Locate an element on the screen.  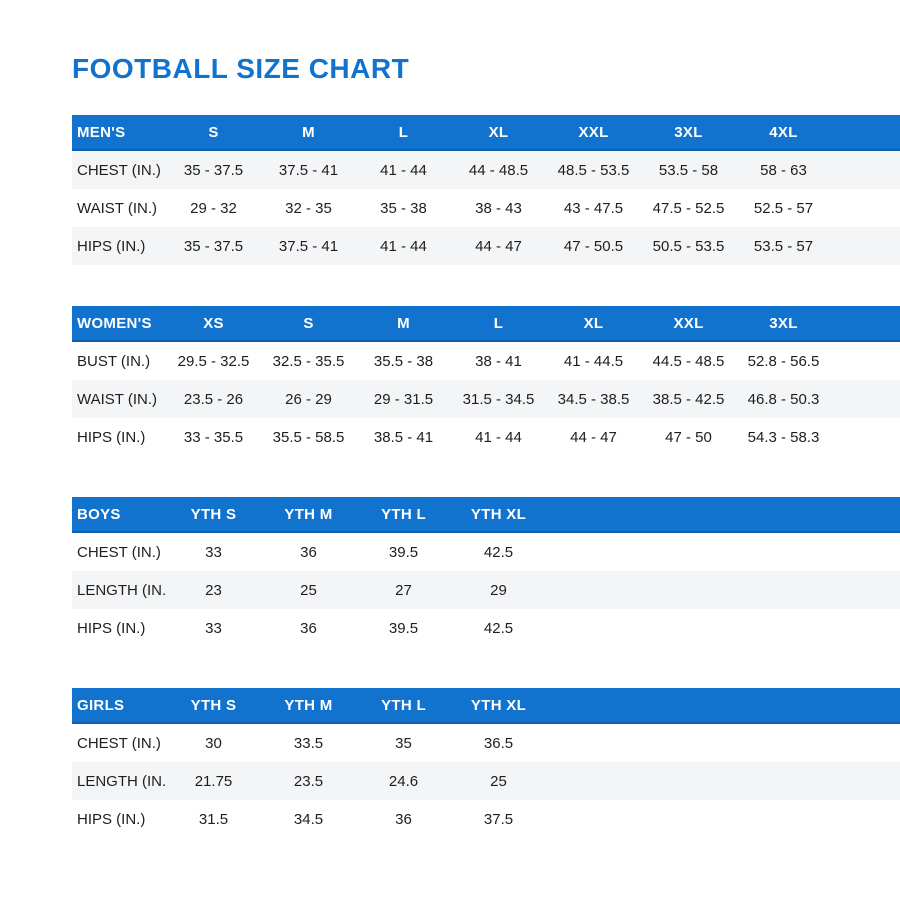
value-cell: 29 - 31.5 is located at coordinates (403, 399).